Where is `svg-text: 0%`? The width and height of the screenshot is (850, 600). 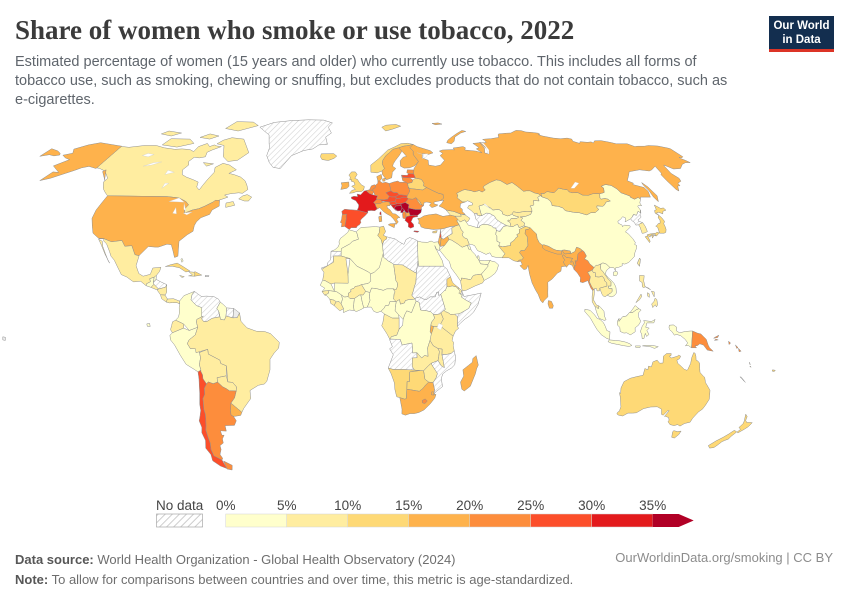 svg-text: 0% is located at coordinates (226, 505).